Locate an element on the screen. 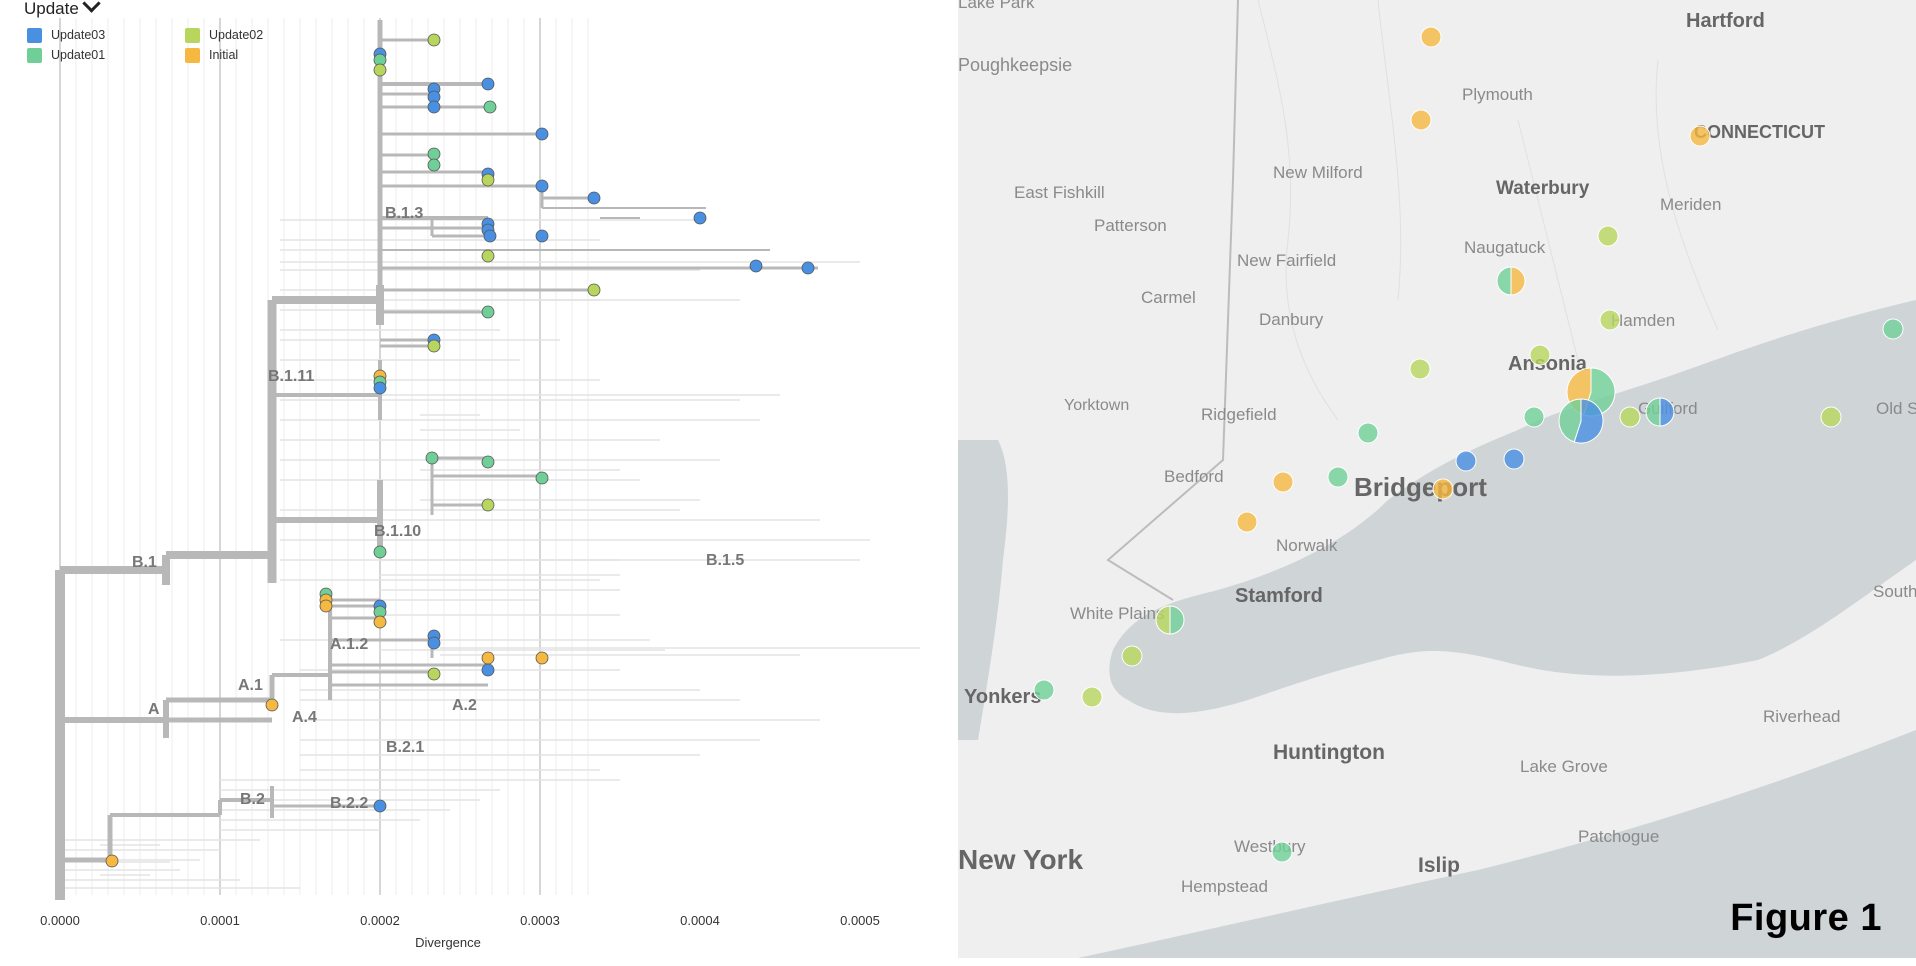 Image resolution: width=1916 pixels, height=966 pixels. clade-label: B.1.5 is located at coordinates (725, 560).